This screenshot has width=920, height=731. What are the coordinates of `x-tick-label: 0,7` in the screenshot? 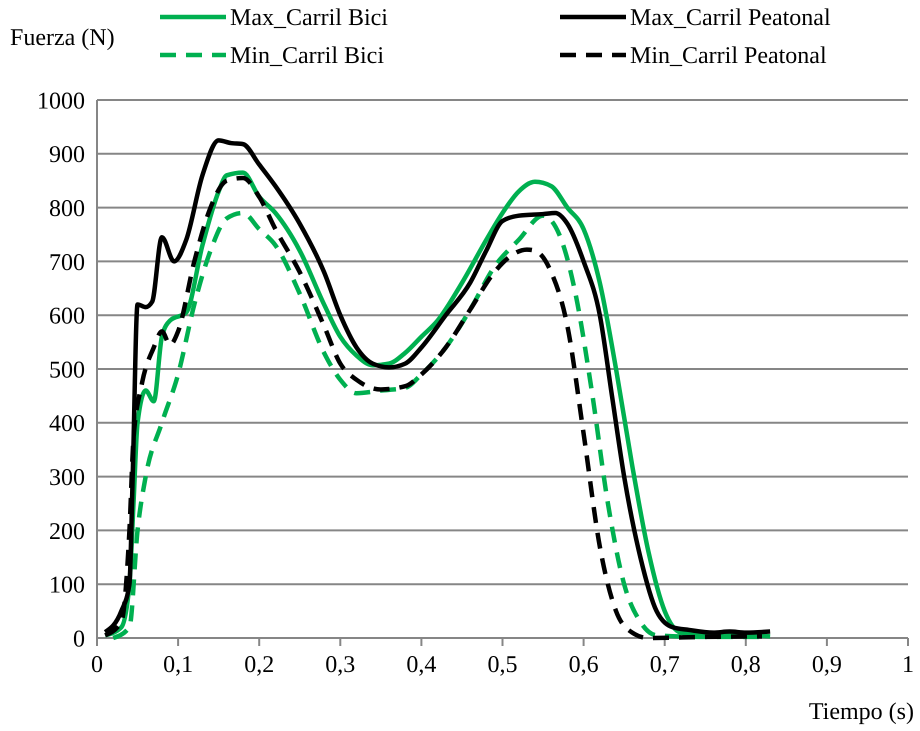 It's located at (665, 665).